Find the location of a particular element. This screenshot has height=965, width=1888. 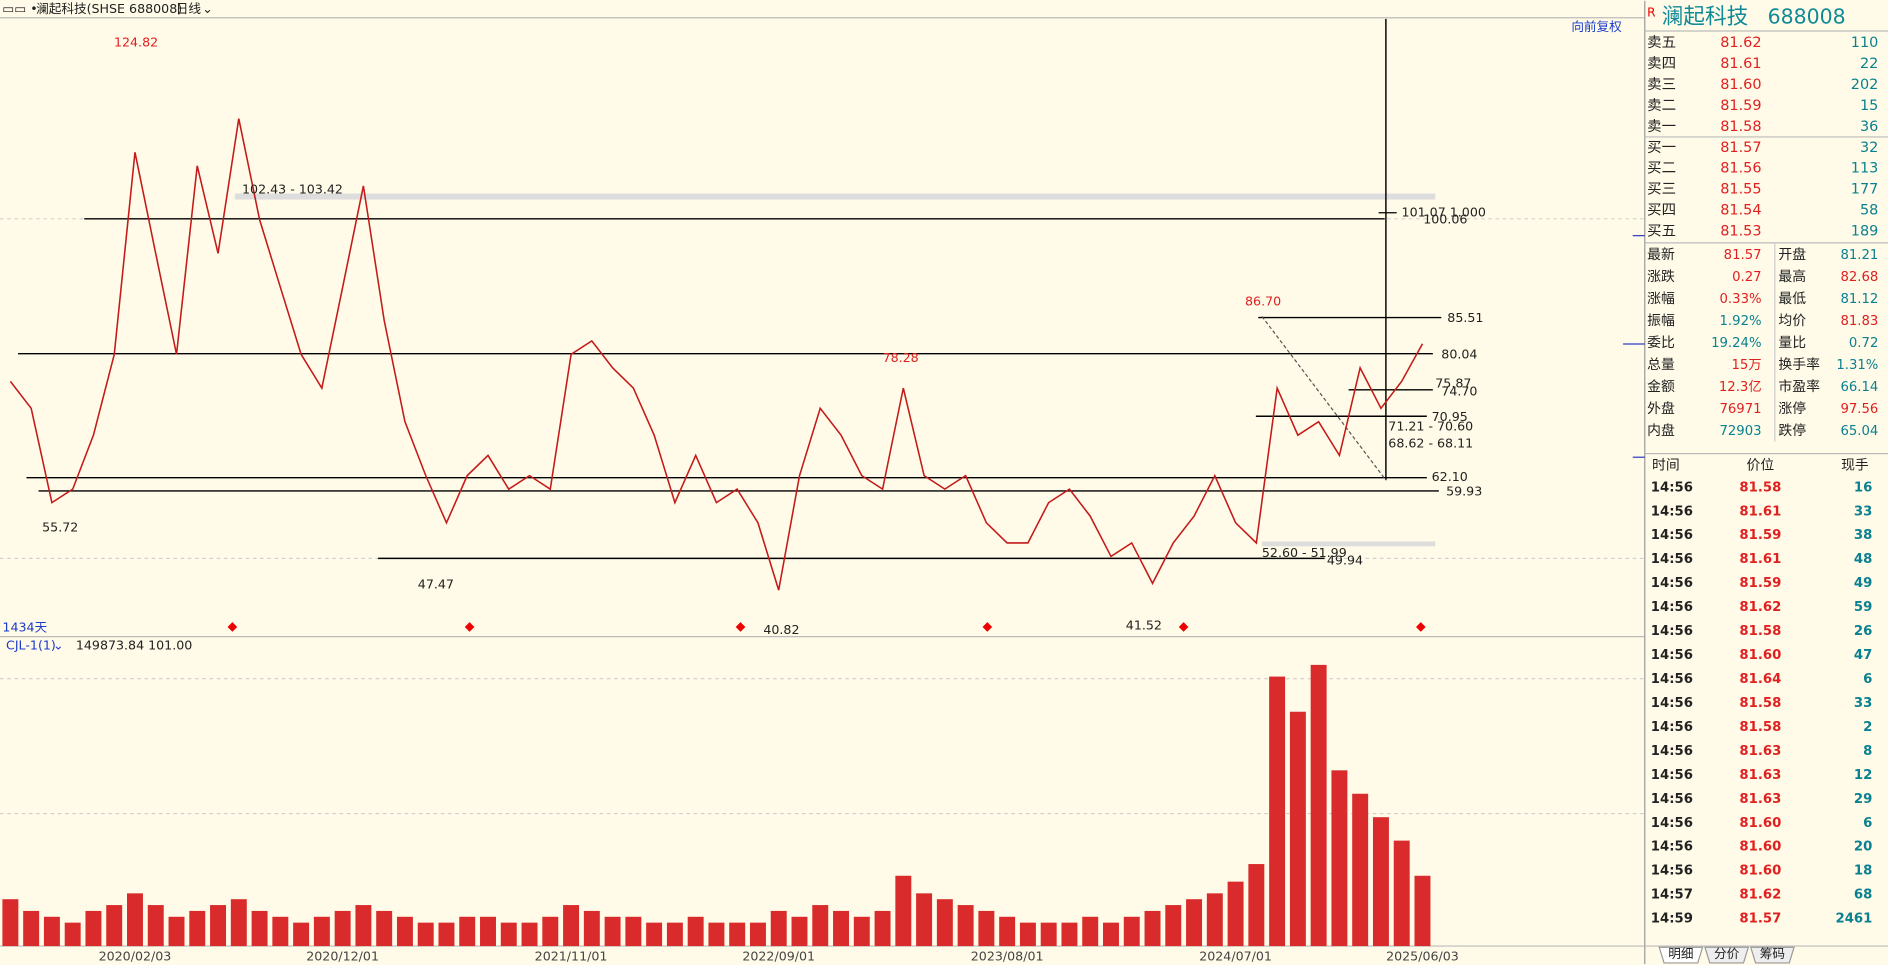

stat-value: 81.83 is located at coordinates (1859, 321).